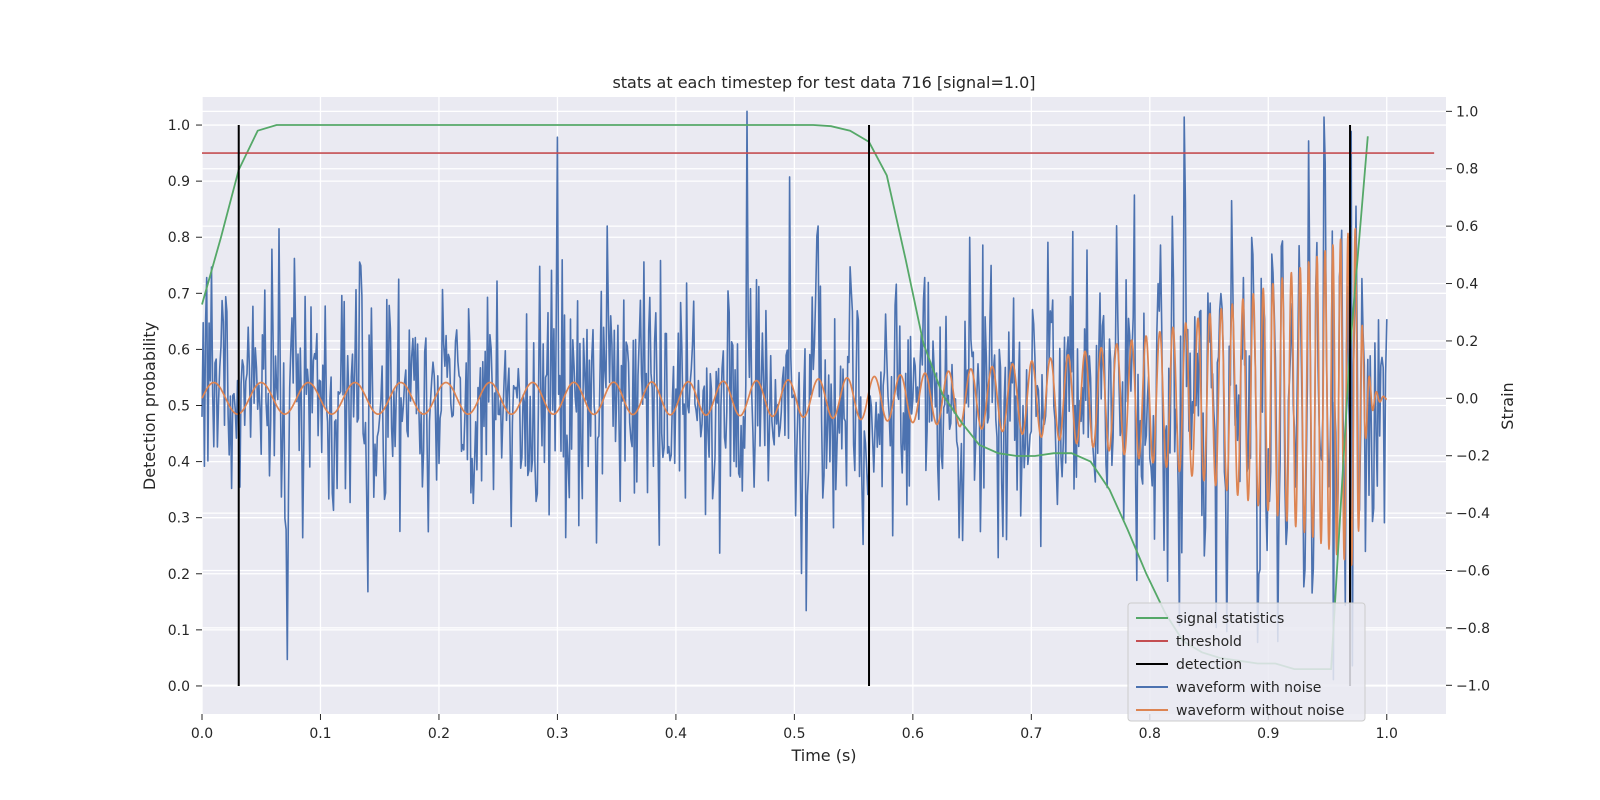  I want to click on y-tick-label: 0.3, so click(179, 519).